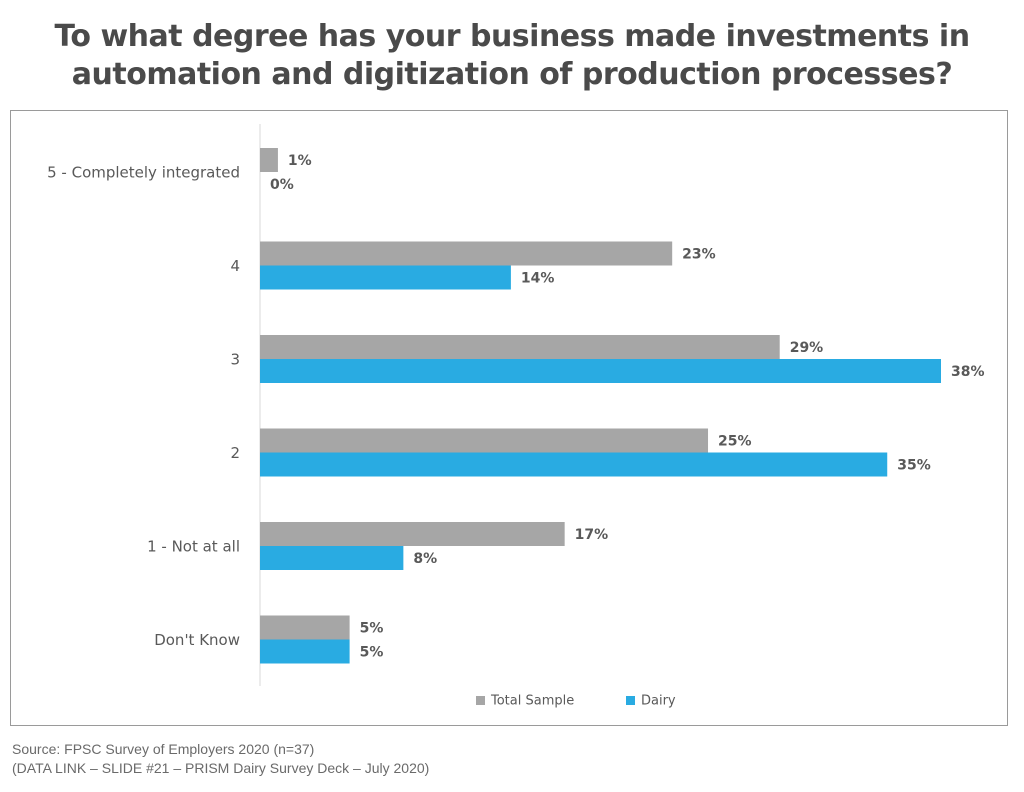 The height and width of the screenshot is (792, 1024). I want to click on bar-total-sample-1-not-at-all, so click(412, 534).